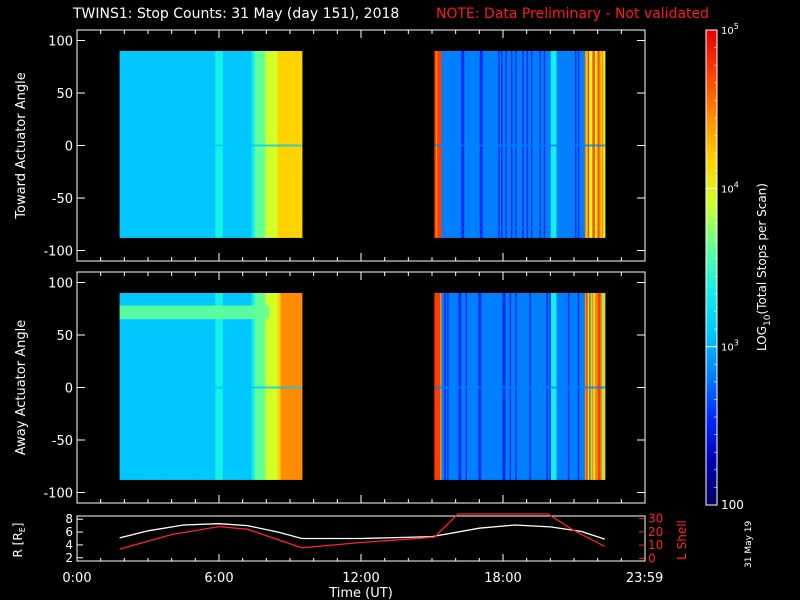  I want to click on x-tick-label: 23:59, so click(644, 578).